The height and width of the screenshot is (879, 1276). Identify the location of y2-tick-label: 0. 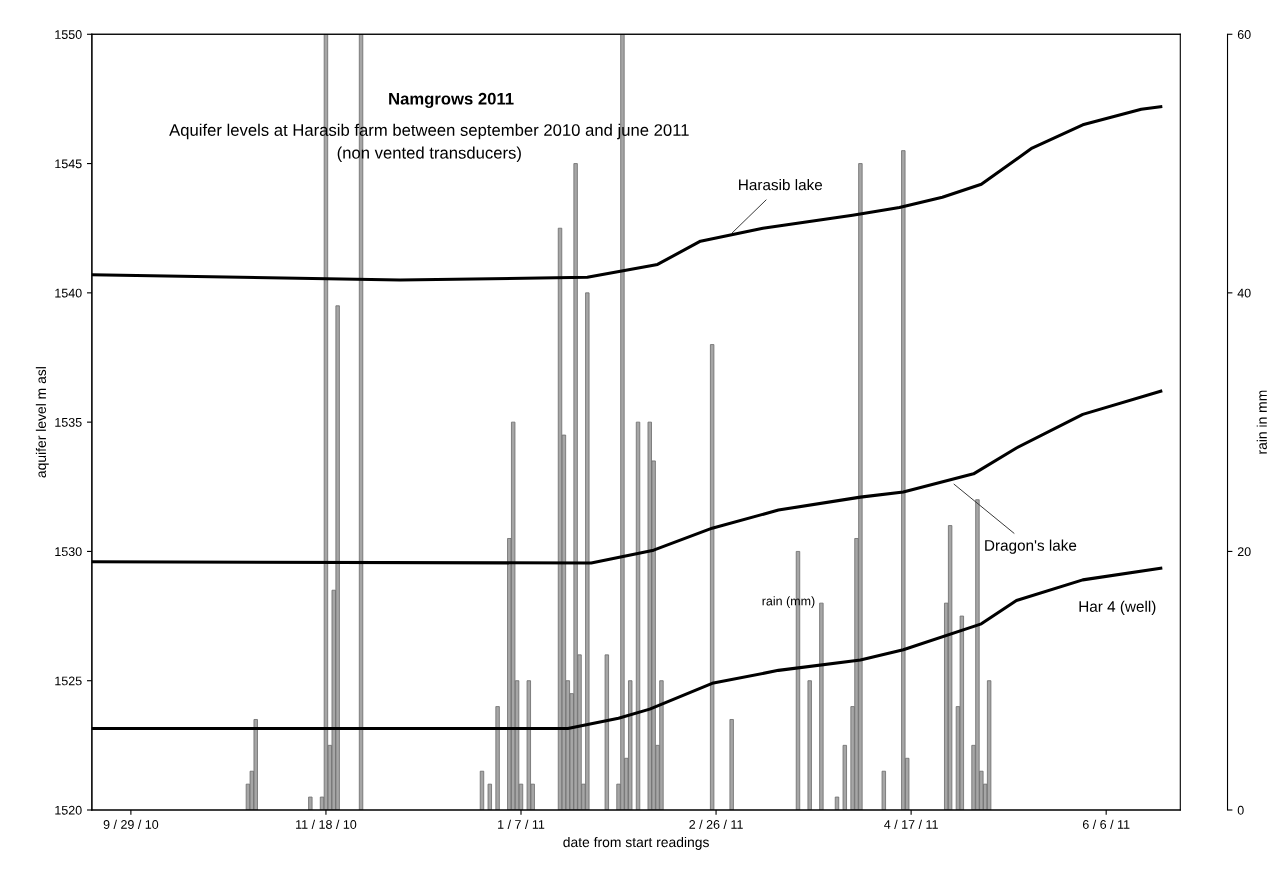
(1240, 810).